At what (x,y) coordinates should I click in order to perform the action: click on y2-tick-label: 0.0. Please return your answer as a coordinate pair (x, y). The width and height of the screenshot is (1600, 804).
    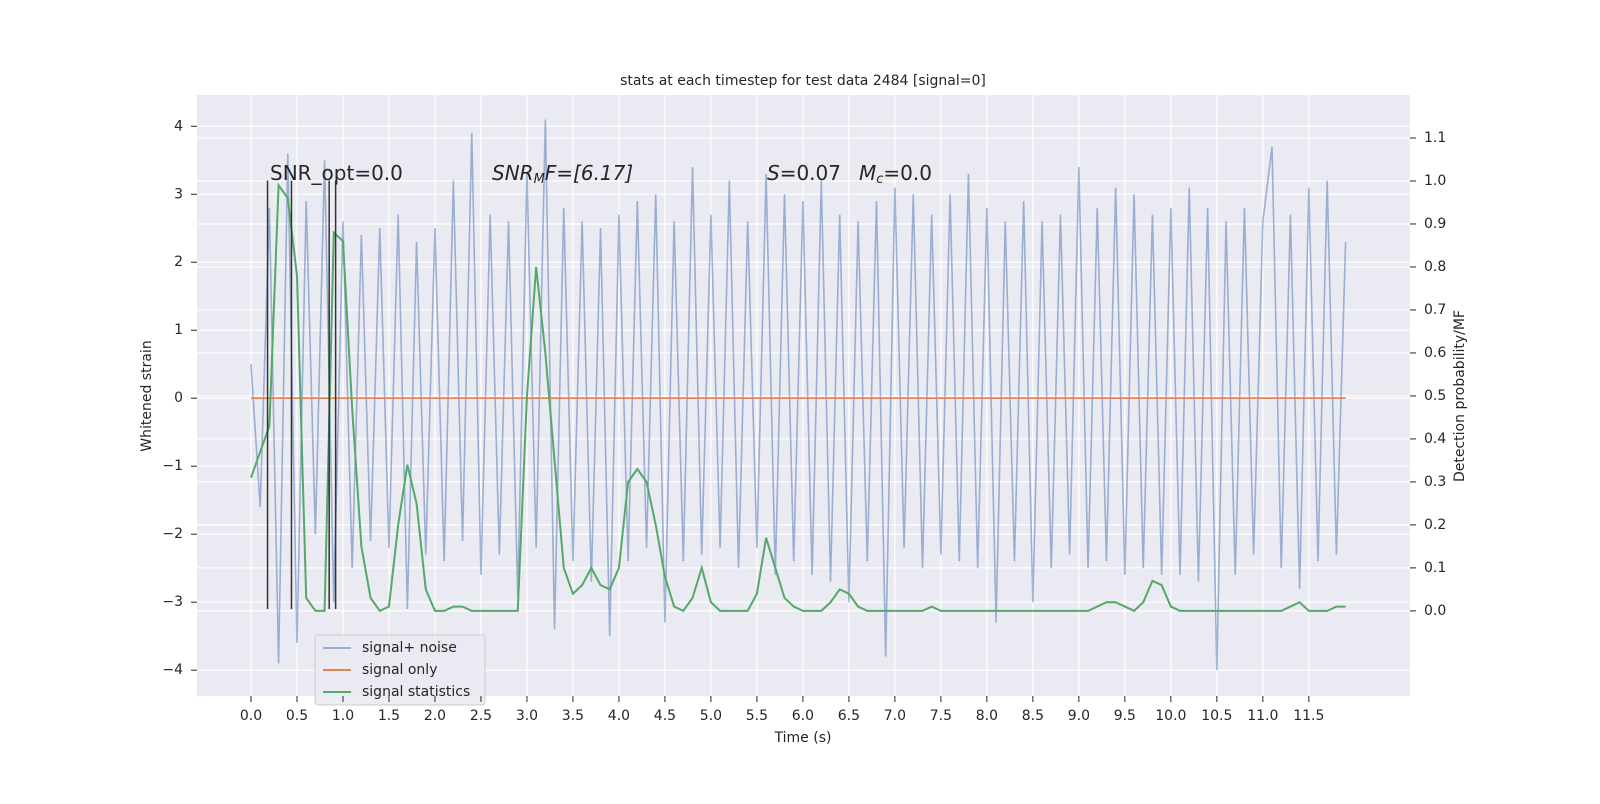
    Looking at the image, I should click on (1435, 611).